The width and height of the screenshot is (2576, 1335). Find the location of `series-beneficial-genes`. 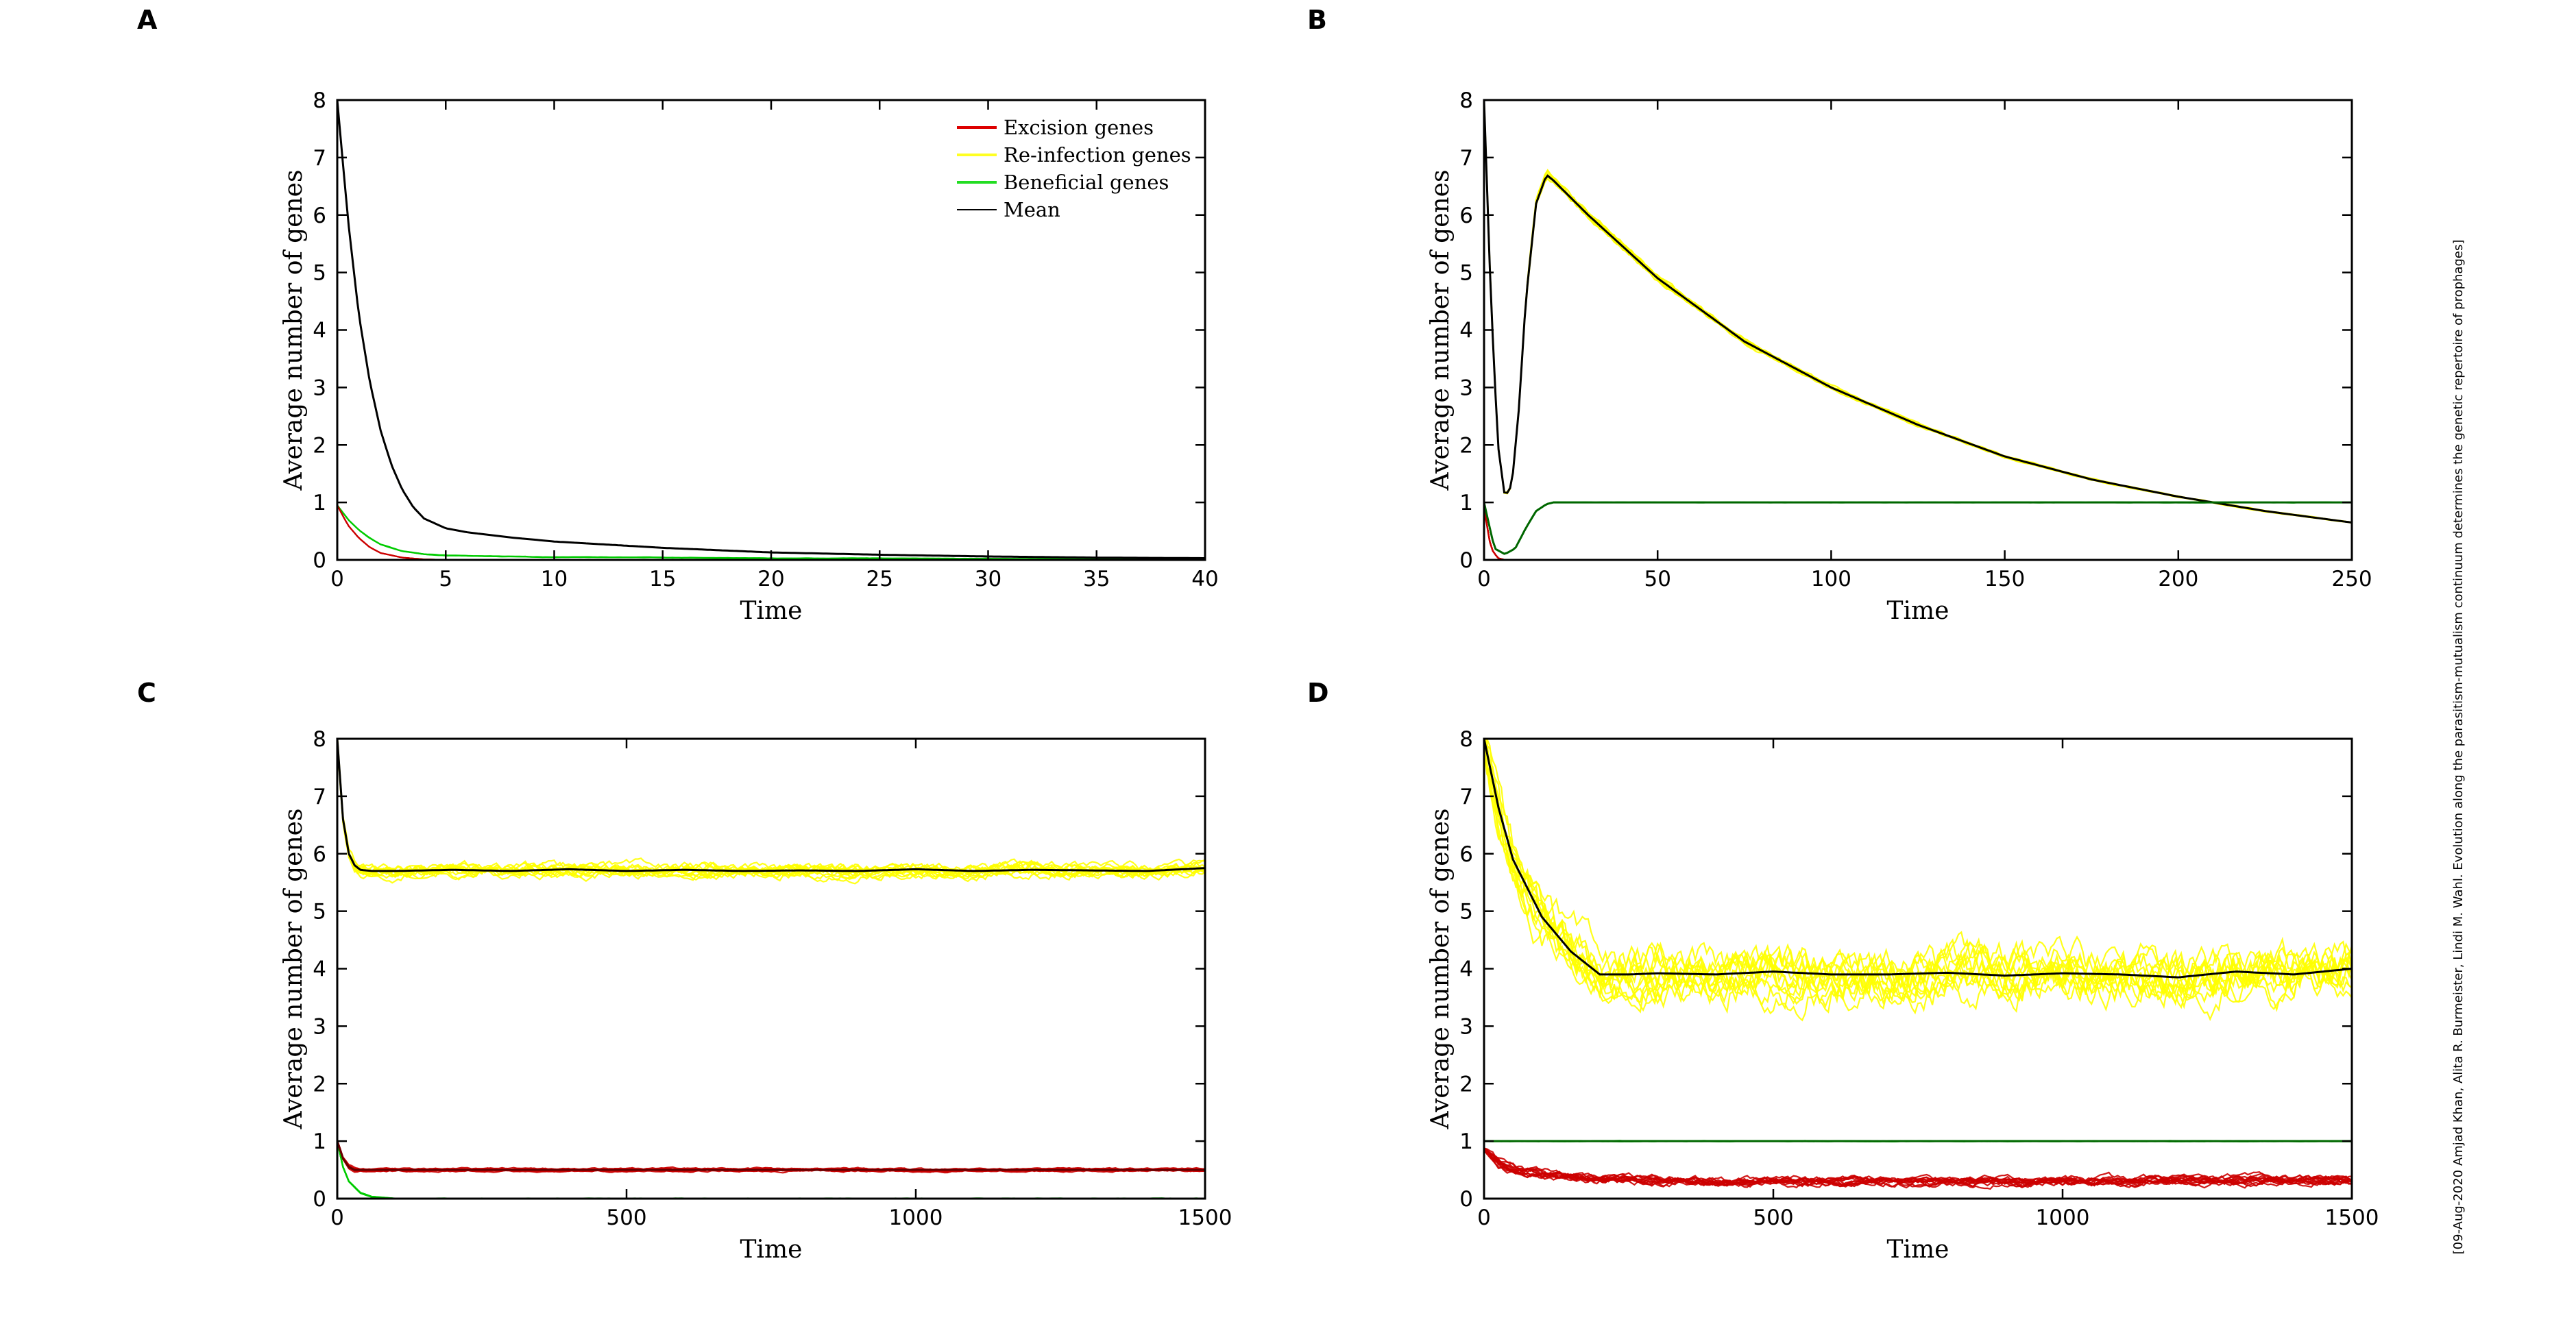

series-beneficial-genes is located at coordinates (1918, 528).